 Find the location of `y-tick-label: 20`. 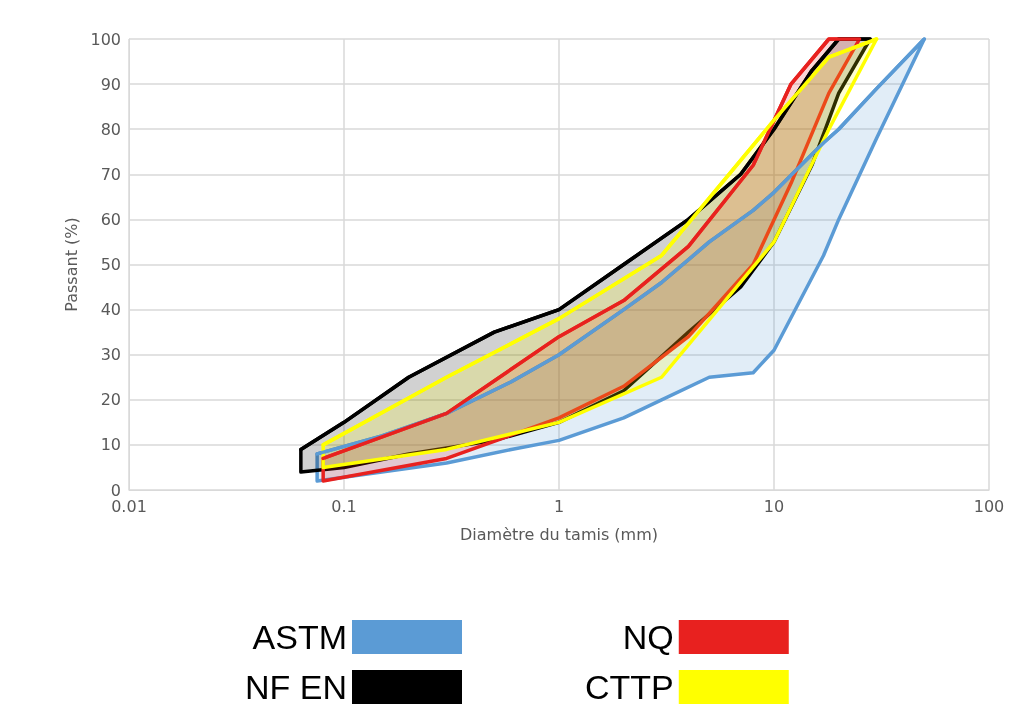

y-tick-label: 20 is located at coordinates (110, 400).